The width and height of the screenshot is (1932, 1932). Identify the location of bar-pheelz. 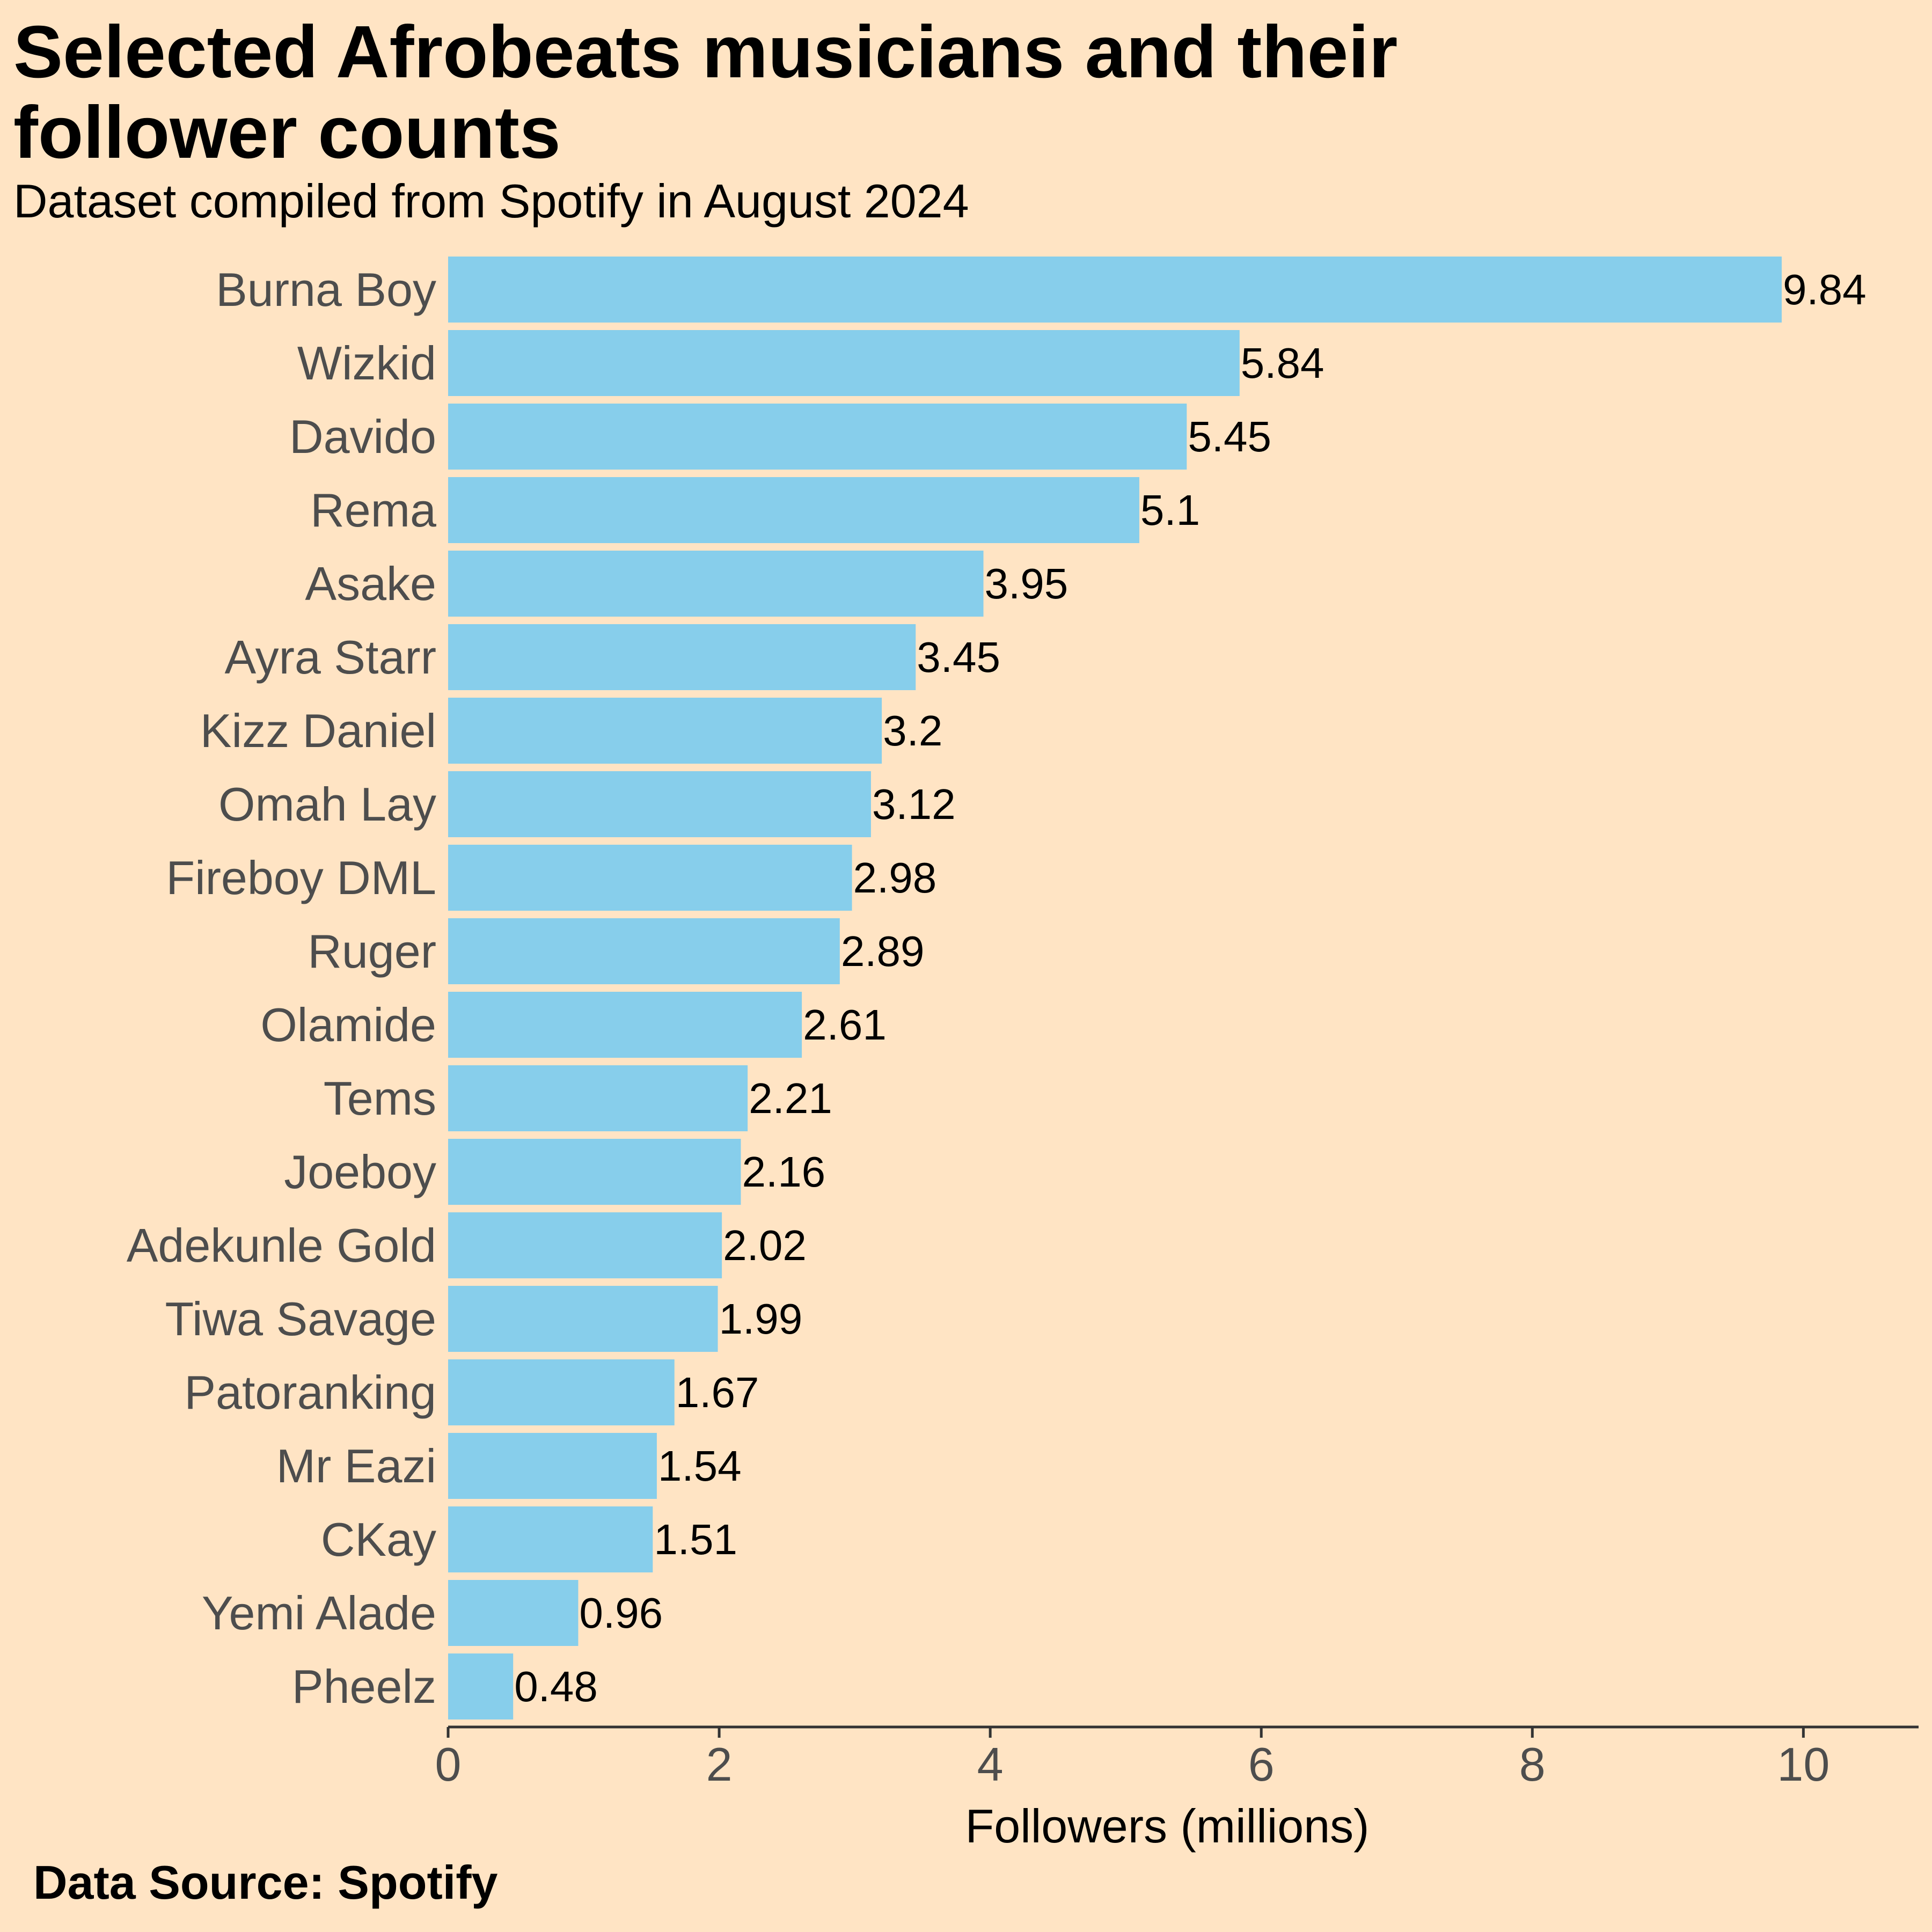
(481, 1686).